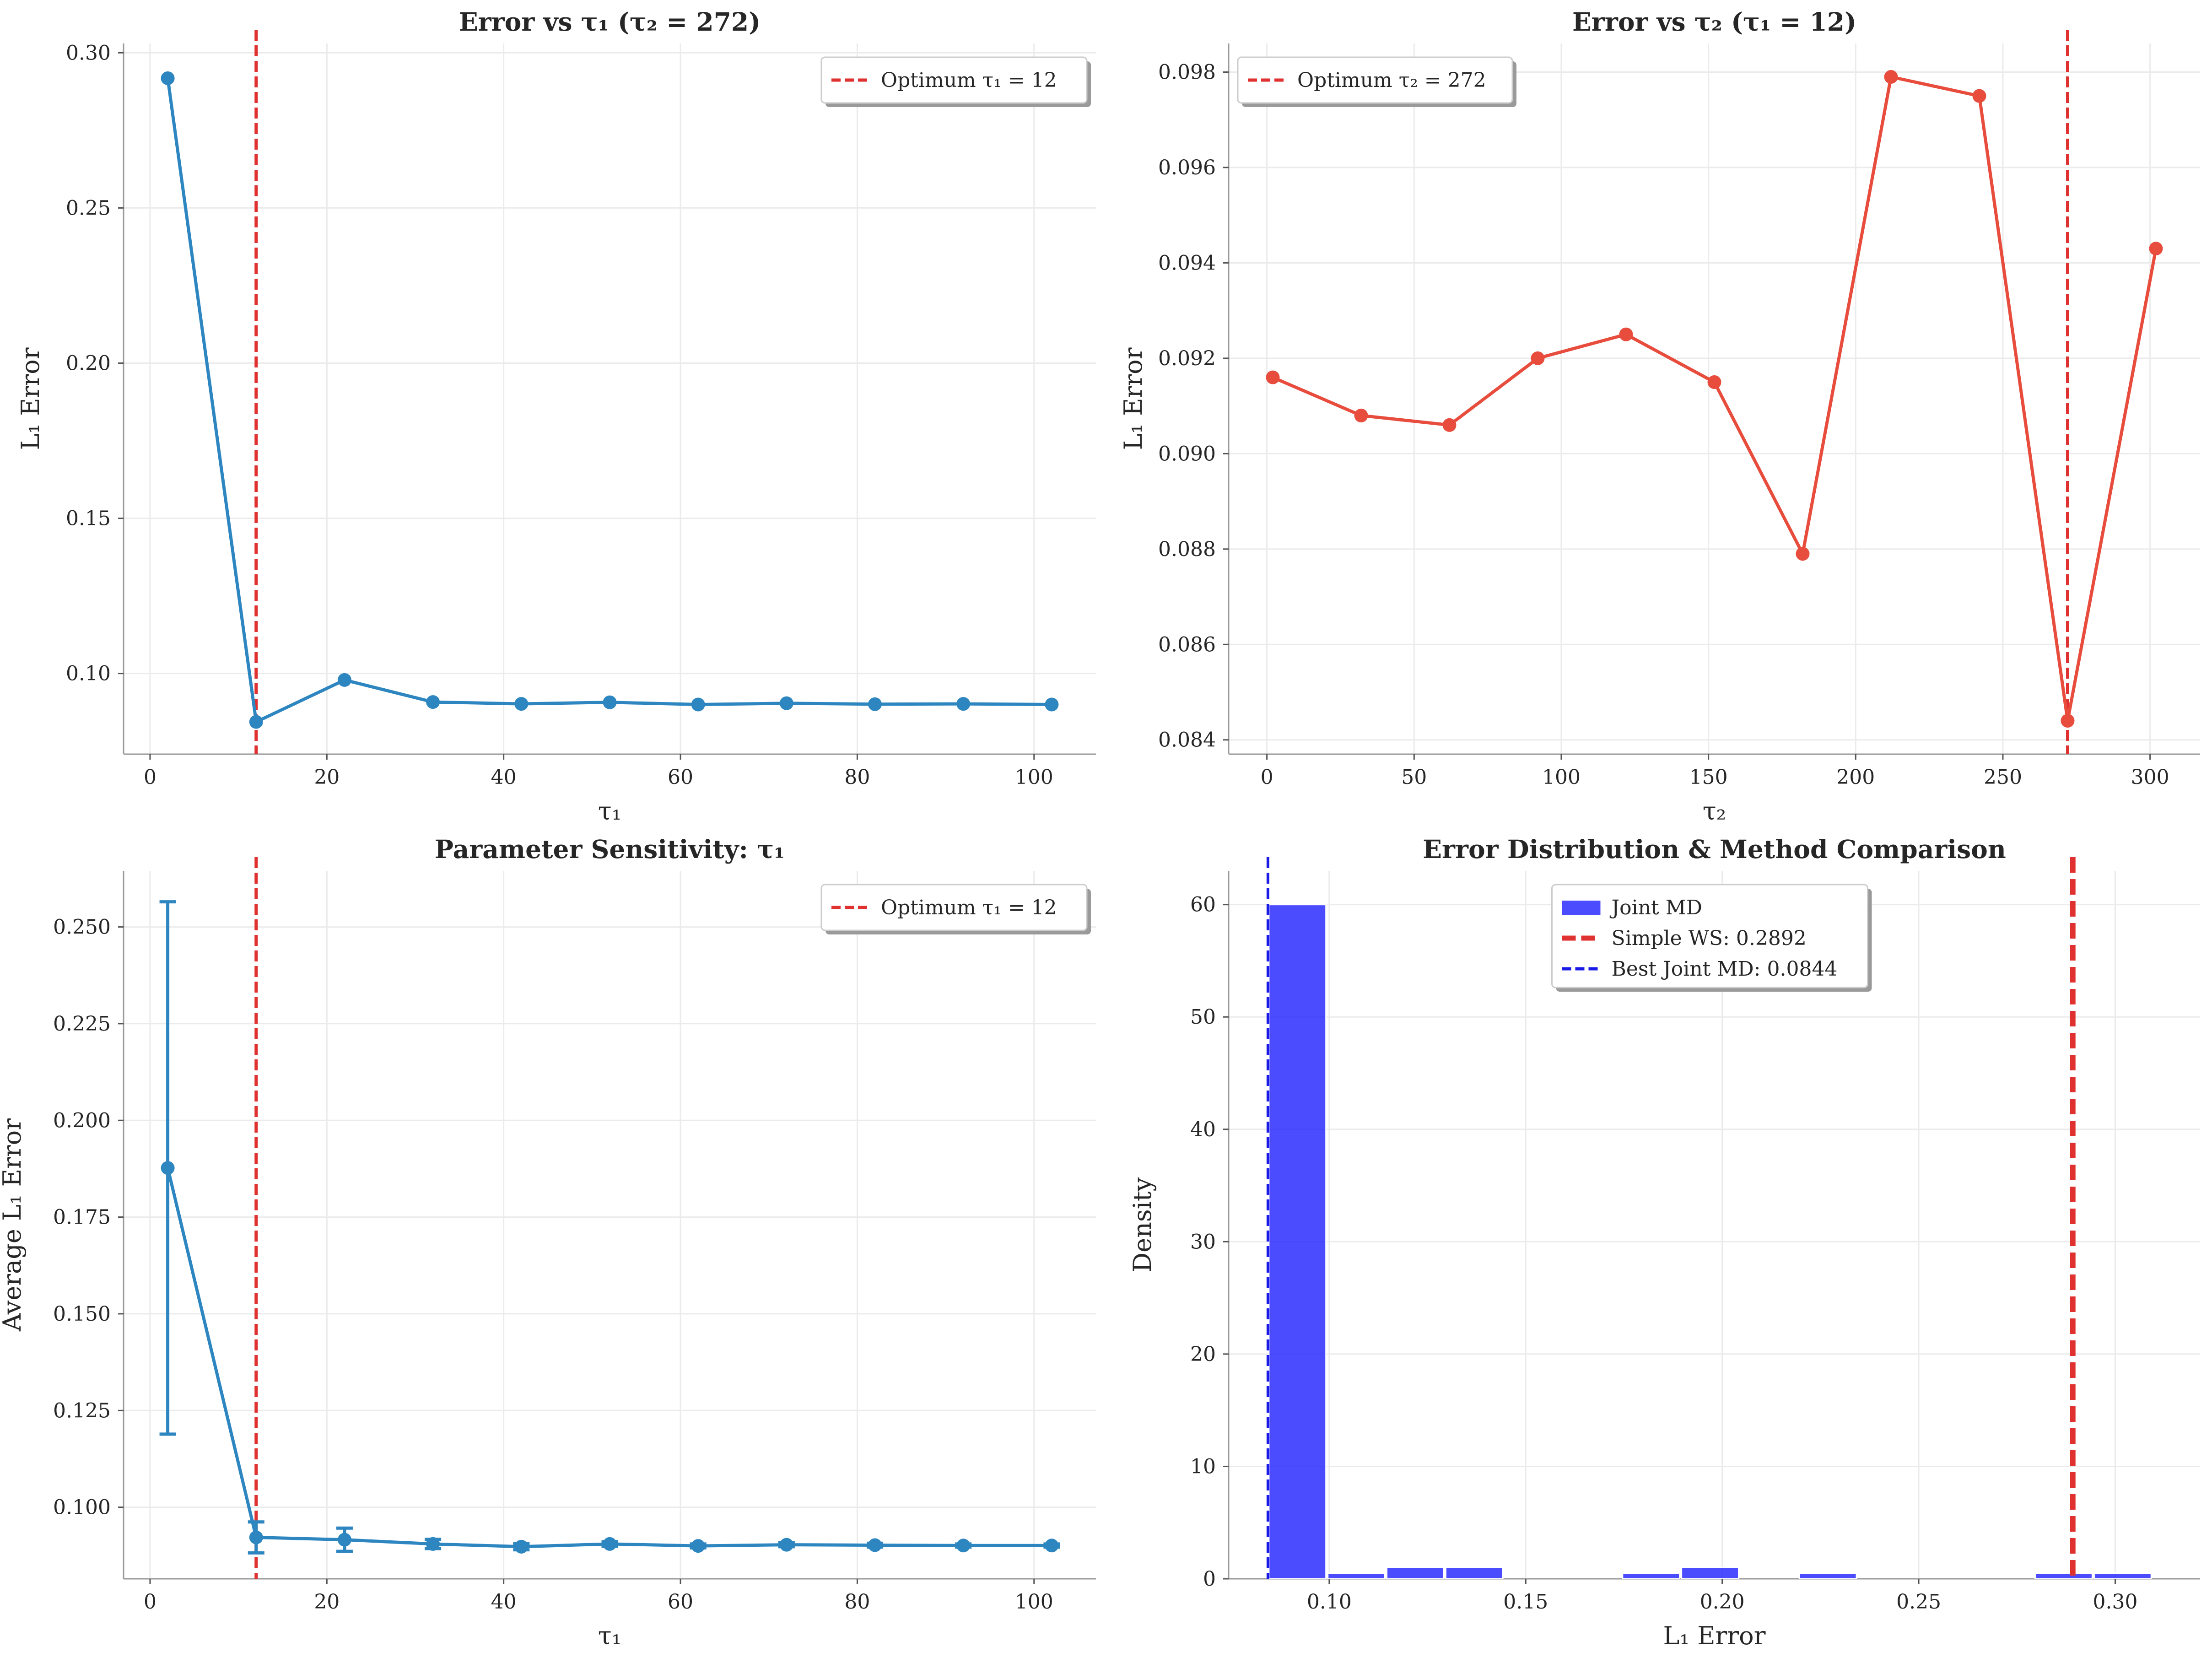  Describe the element at coordinates (610, 849) in the screenshot. I see `chart-title: Parameter Sensitivity: τ₁` at that location.